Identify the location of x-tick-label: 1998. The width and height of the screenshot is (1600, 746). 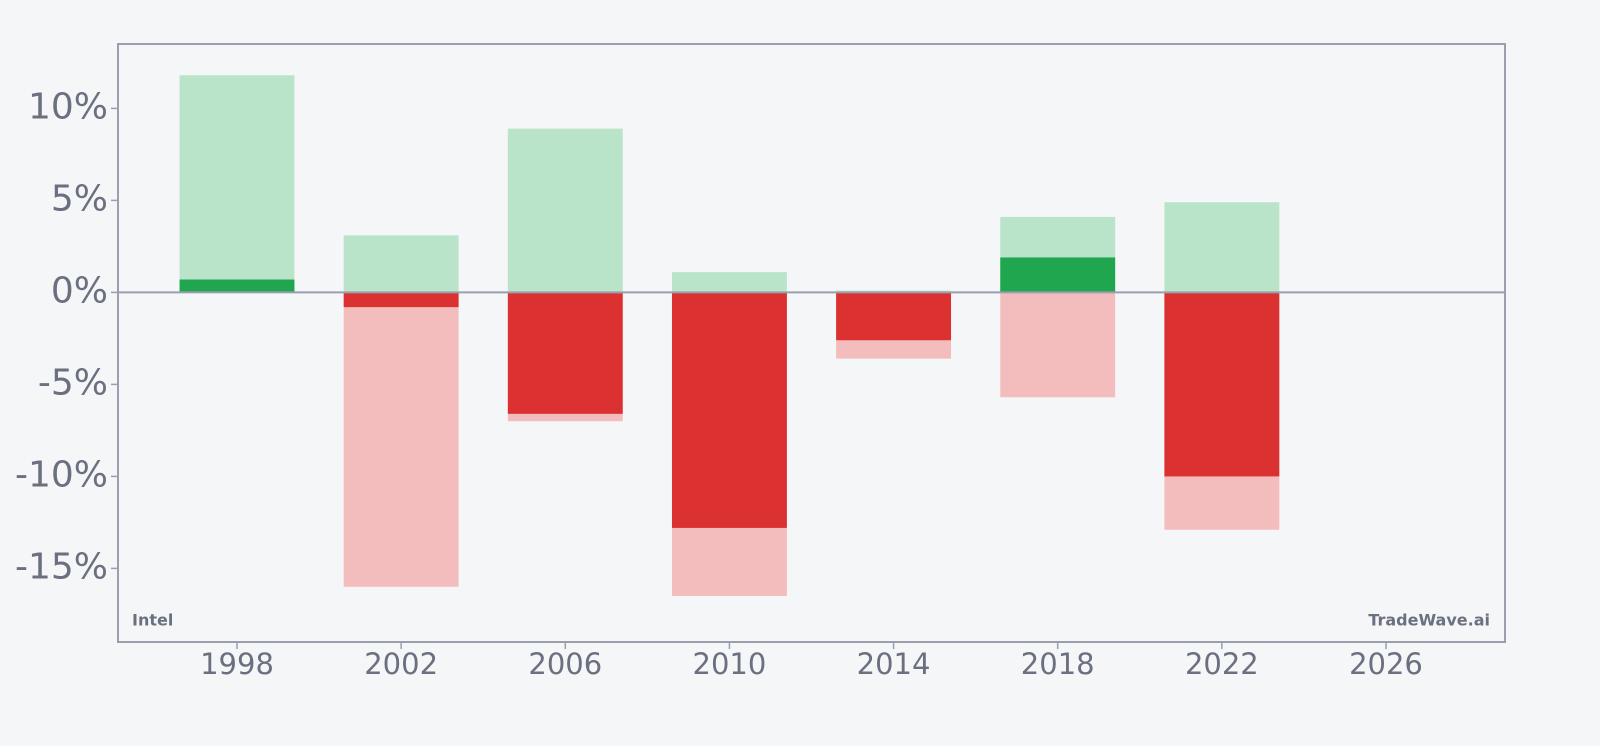
(237, 664).